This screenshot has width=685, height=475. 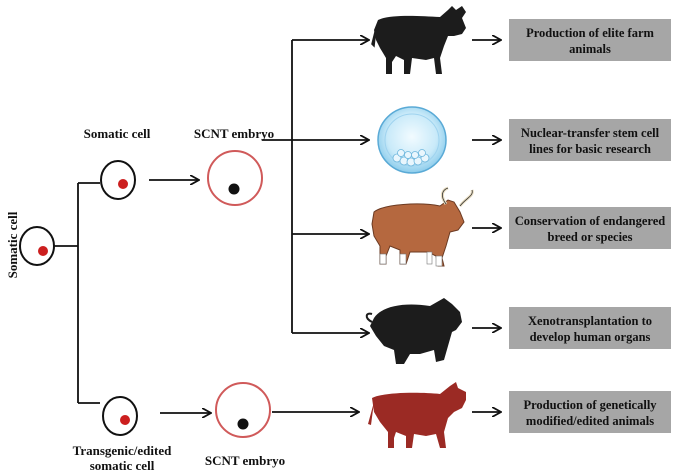 What do you see at coordinates (590, 221) in the screenshot?
I see `application-label: Conservation of endangered` at bounding box center [590, 221].